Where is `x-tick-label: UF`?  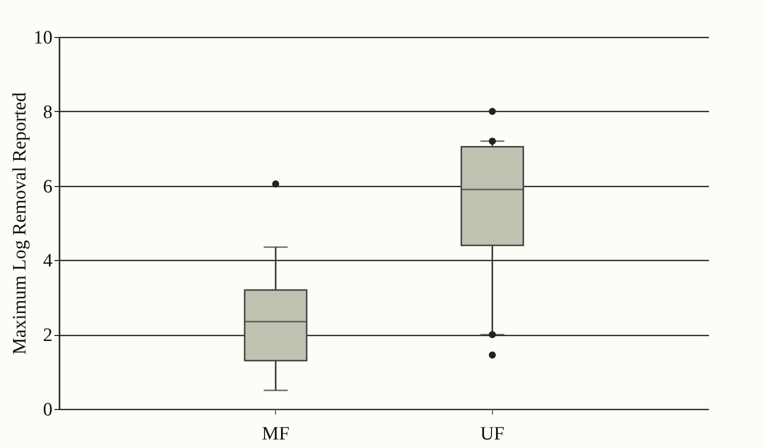 x-tick-label: UF is located at coordinates (492, 434).